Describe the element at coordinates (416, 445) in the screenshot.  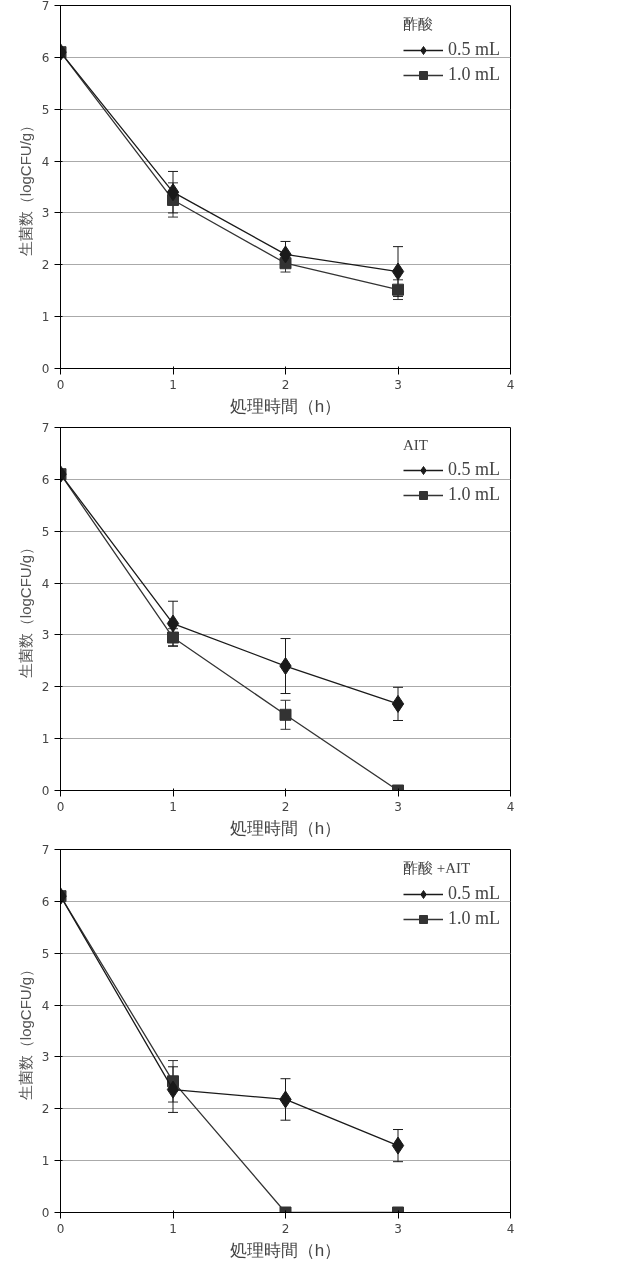
I see `legend-title: AIT` at that location.